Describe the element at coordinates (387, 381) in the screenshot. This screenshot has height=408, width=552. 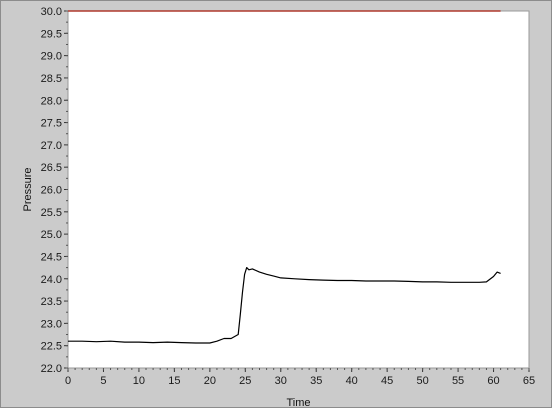
I see `x-tick-label: 45` at that location.